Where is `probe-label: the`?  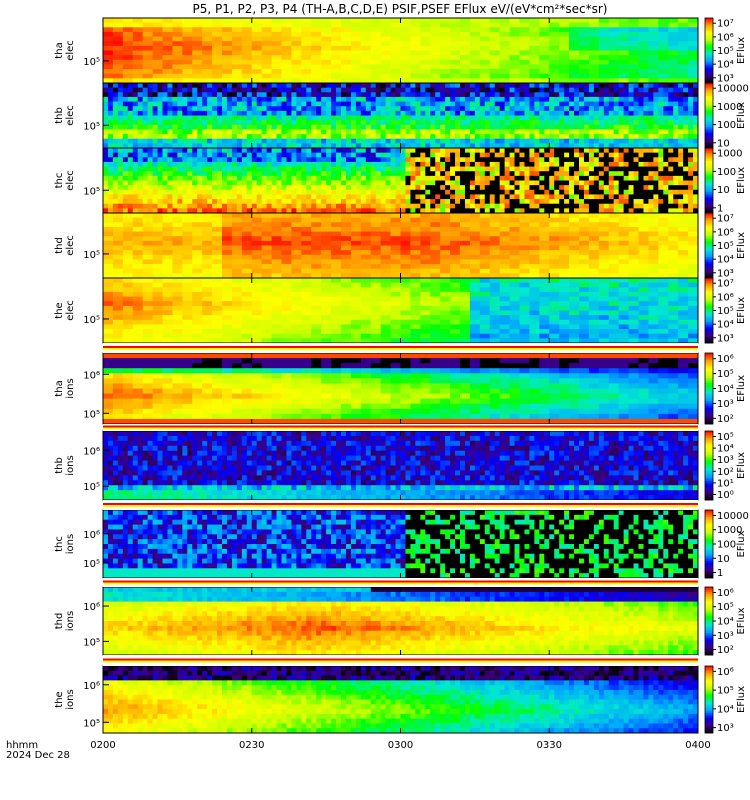
probe-label: the is located at coordinates (59, 310).